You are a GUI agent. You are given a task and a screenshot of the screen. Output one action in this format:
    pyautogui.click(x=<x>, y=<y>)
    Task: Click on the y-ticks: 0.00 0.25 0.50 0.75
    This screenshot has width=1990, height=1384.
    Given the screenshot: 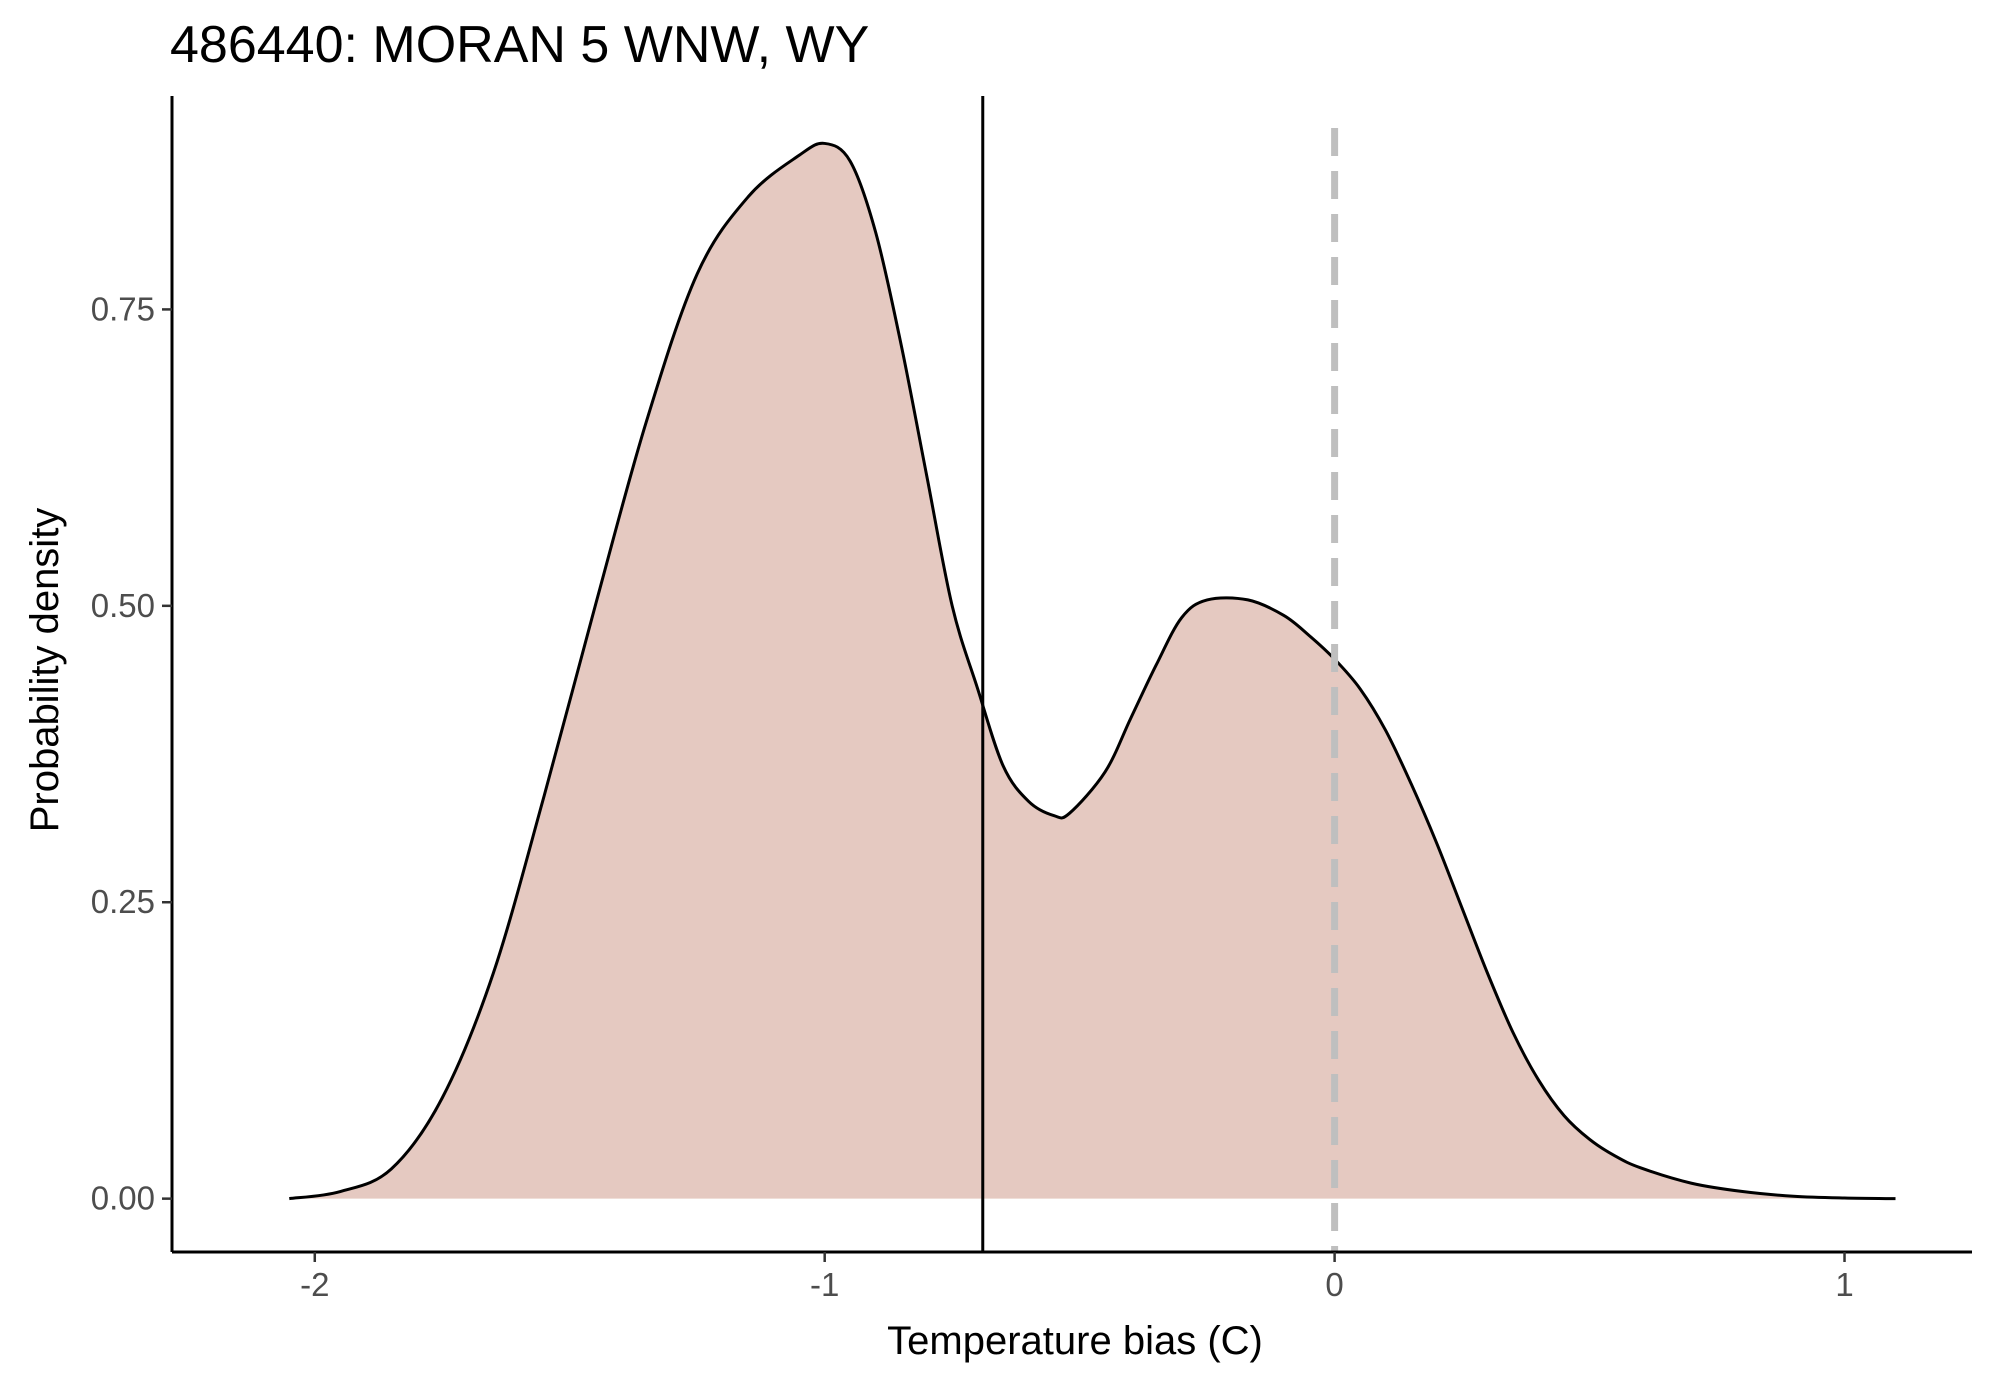 What is the action you would take?
    pyautogui.click(x=131, y=753)
    